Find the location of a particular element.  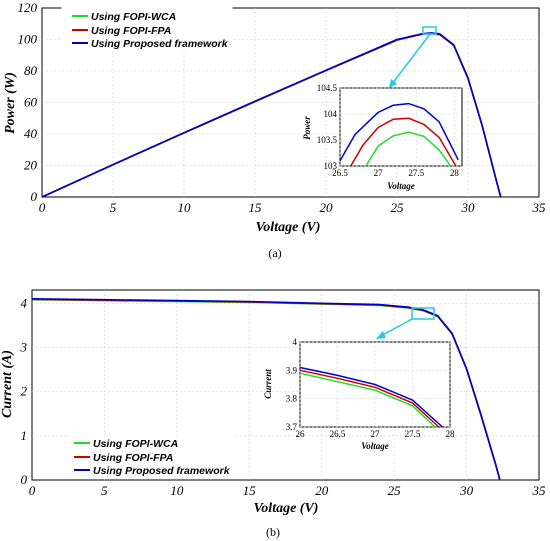

y-tick-label: 40 is located at coordinates (31, 133).